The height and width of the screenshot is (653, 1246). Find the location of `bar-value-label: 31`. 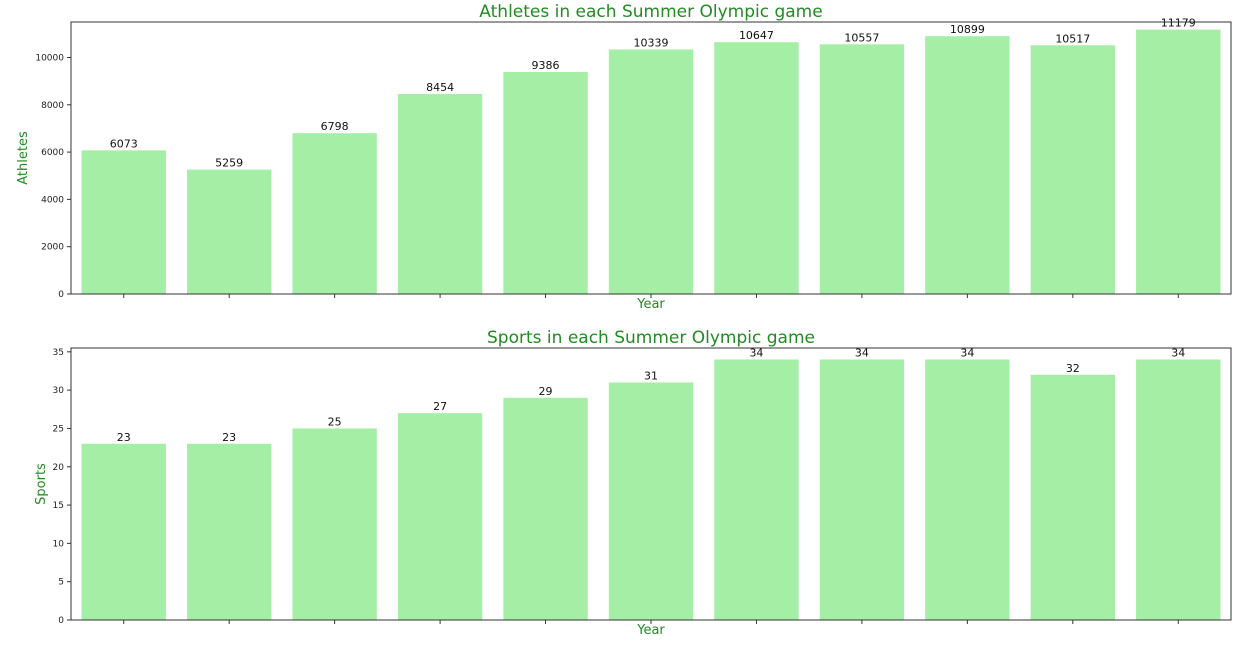

bar-value-label: 31 is located at coordinates (651, 375).